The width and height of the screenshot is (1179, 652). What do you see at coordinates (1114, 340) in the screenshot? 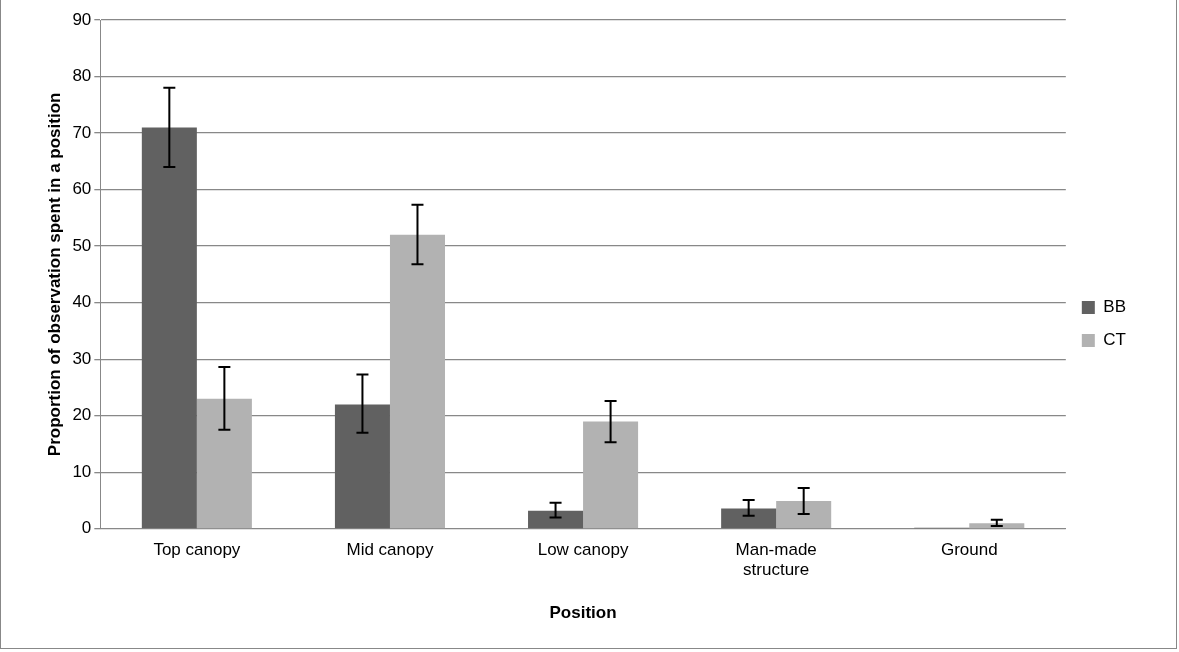
I see `legend-label: CT` at bounding box center [1114, 340].